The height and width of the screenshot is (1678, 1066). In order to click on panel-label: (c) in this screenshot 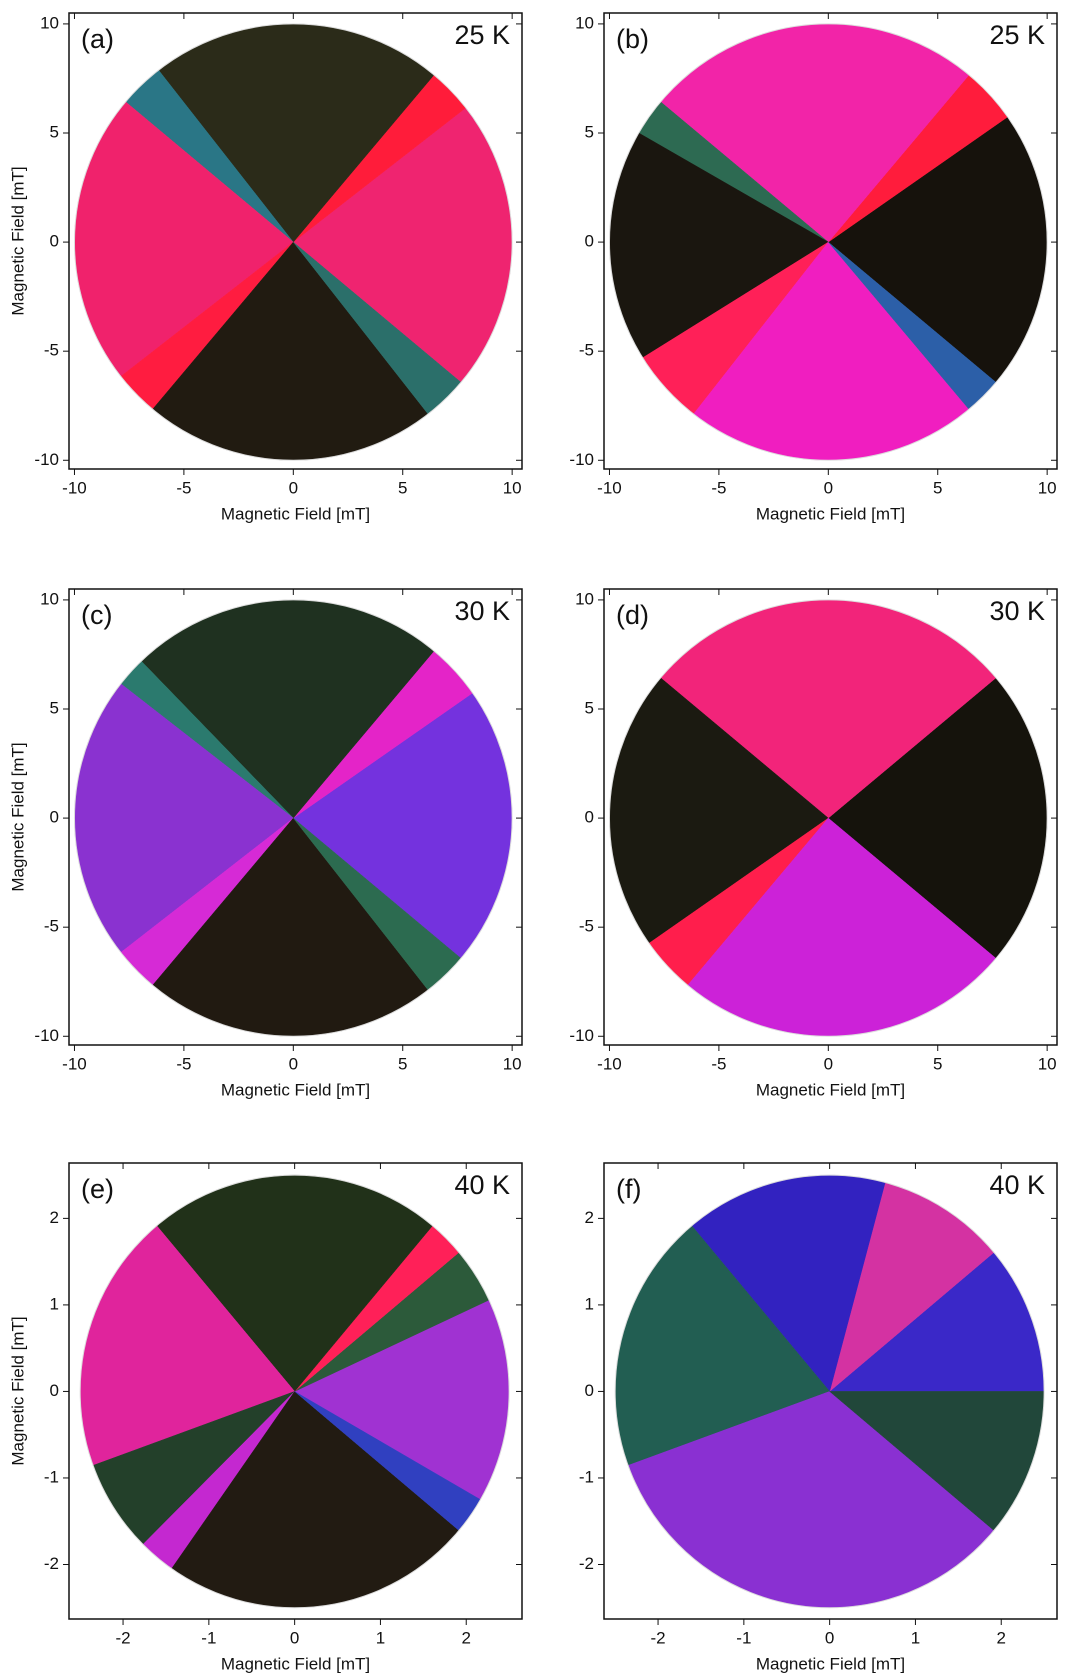, I will do `click(96, 615)`.